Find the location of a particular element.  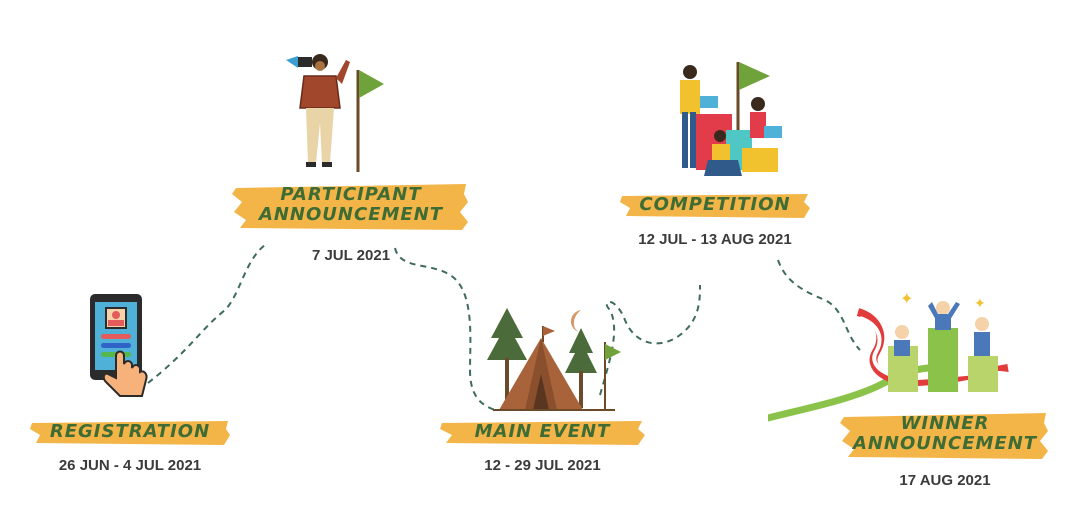

stage-title: REGISTRATION is located at coordinates (130, 432).